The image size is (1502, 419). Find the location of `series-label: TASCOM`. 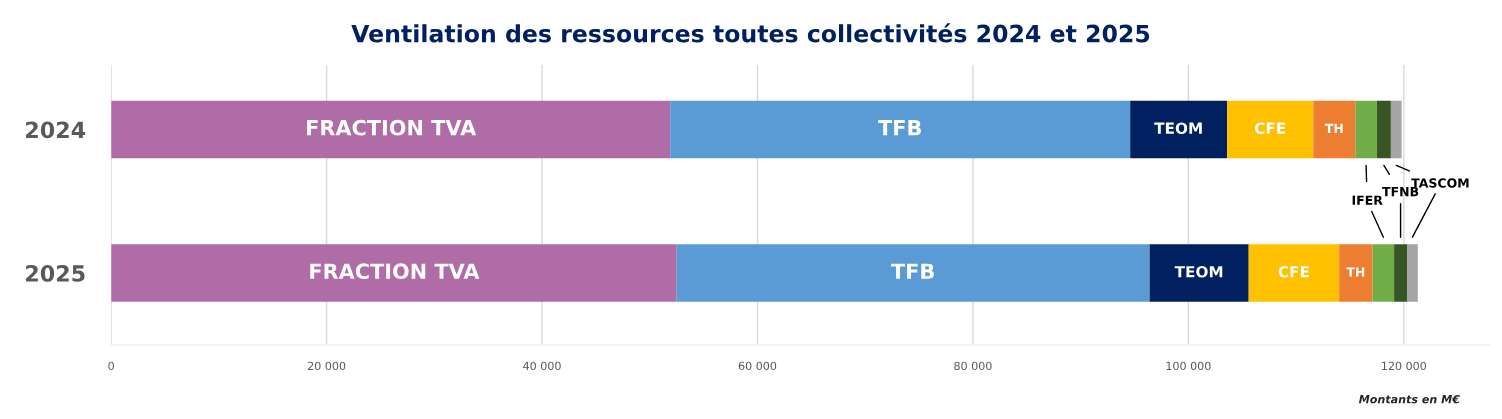

series-label: TASCOM is located at coordinates (1440, 183).